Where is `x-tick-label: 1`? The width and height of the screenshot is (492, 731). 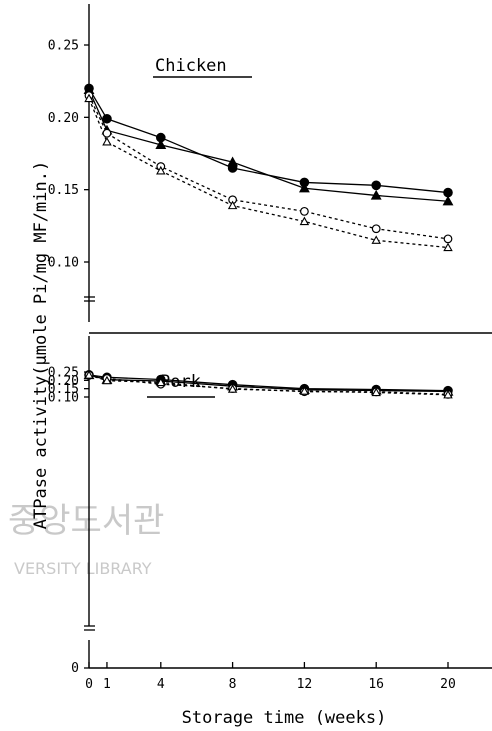
x-tick-label: 1 is located at coordinates (107, 684).